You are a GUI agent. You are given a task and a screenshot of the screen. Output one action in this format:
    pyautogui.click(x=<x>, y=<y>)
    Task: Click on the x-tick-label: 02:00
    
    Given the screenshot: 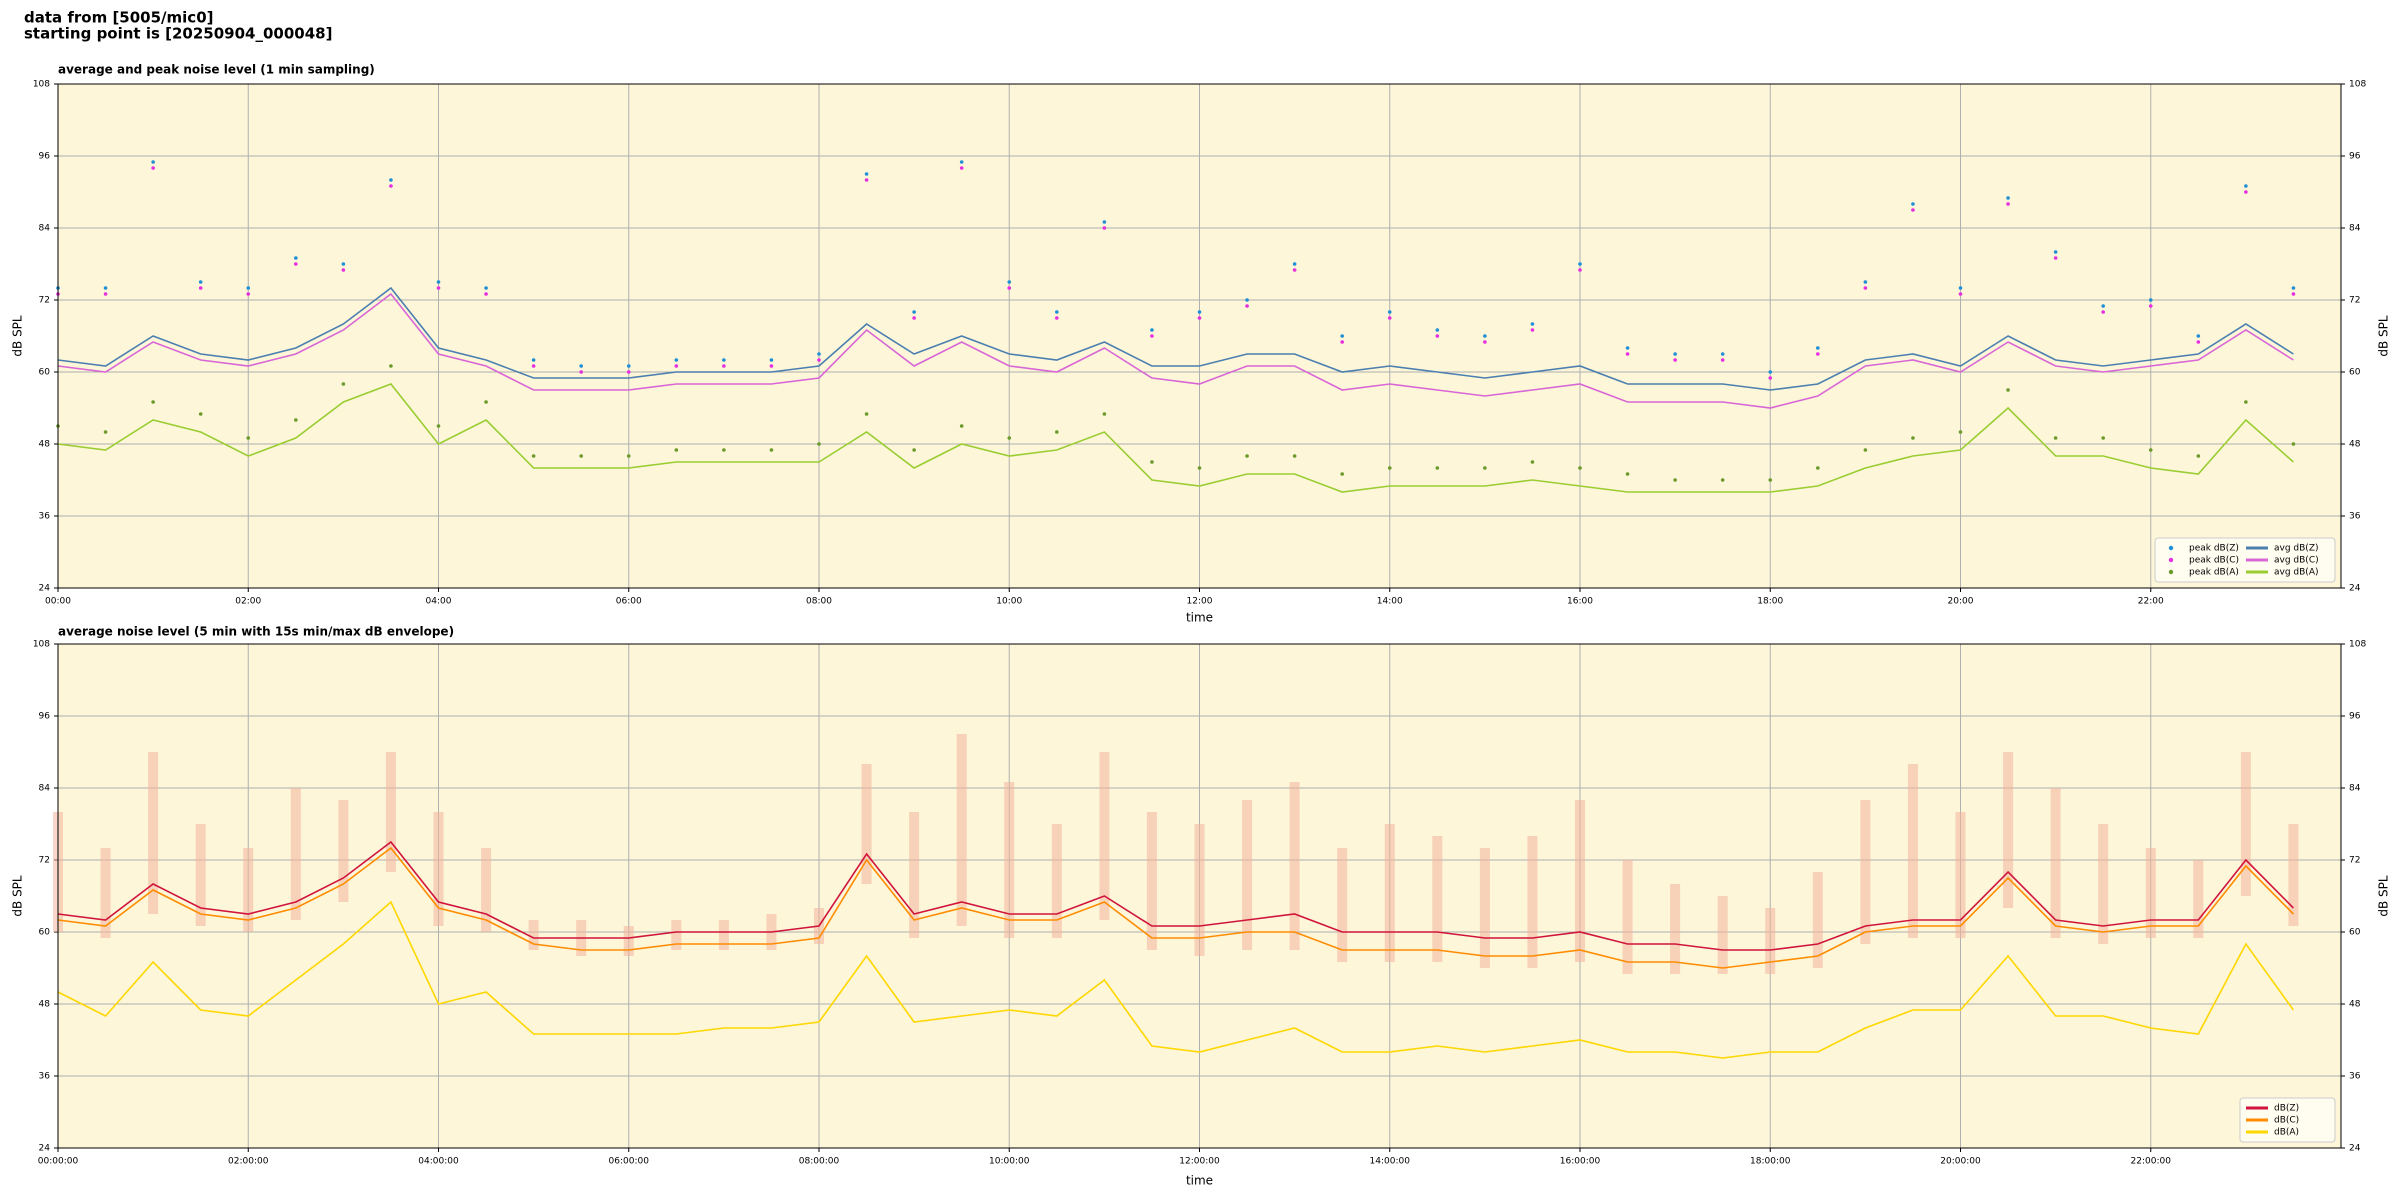 What is the action you would take?
    pyautogui.click(x=248, y=602)
    